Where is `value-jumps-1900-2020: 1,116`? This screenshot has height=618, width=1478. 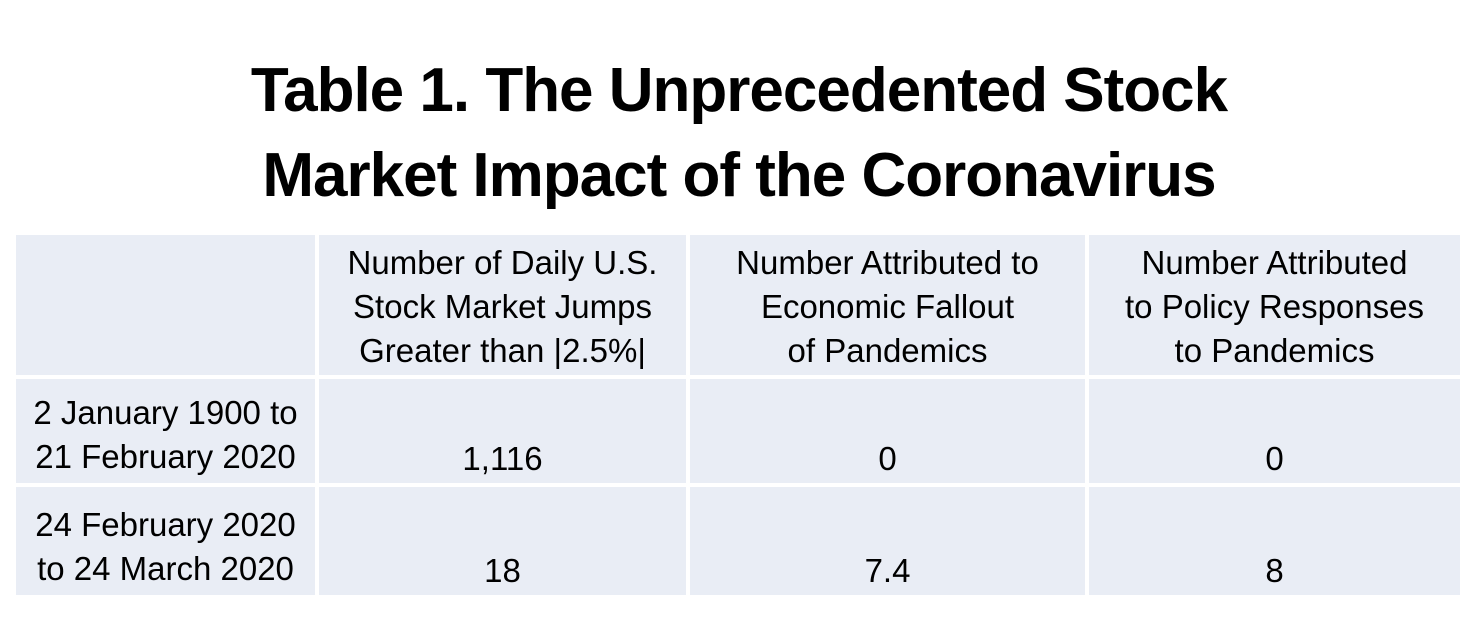
value-jumps-1900-2020: 1,116 is located at coordinates (502, 431).